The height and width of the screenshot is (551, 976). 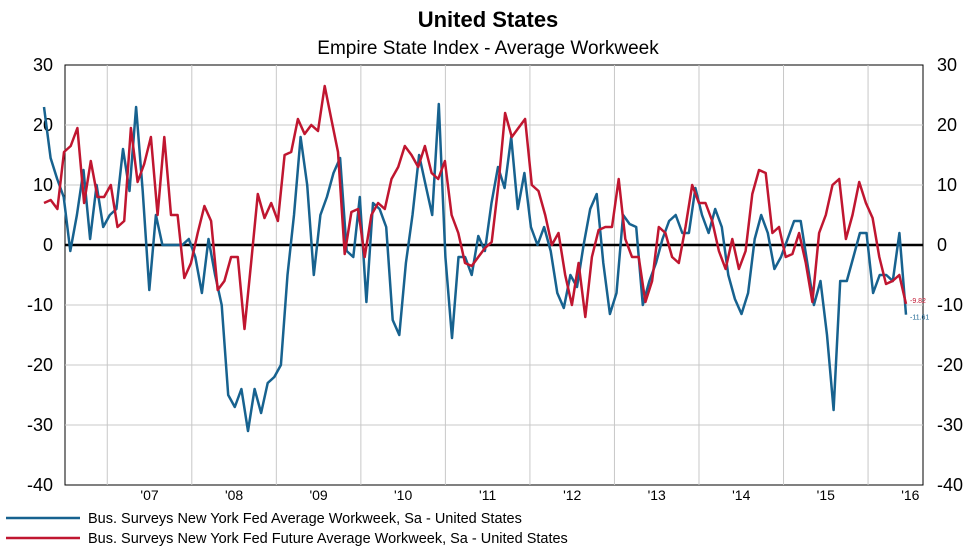 What do you see at coordinates (657, 495) in the screenshot?
I see `x-tick-label: '13` at bounding box center [657, 495].